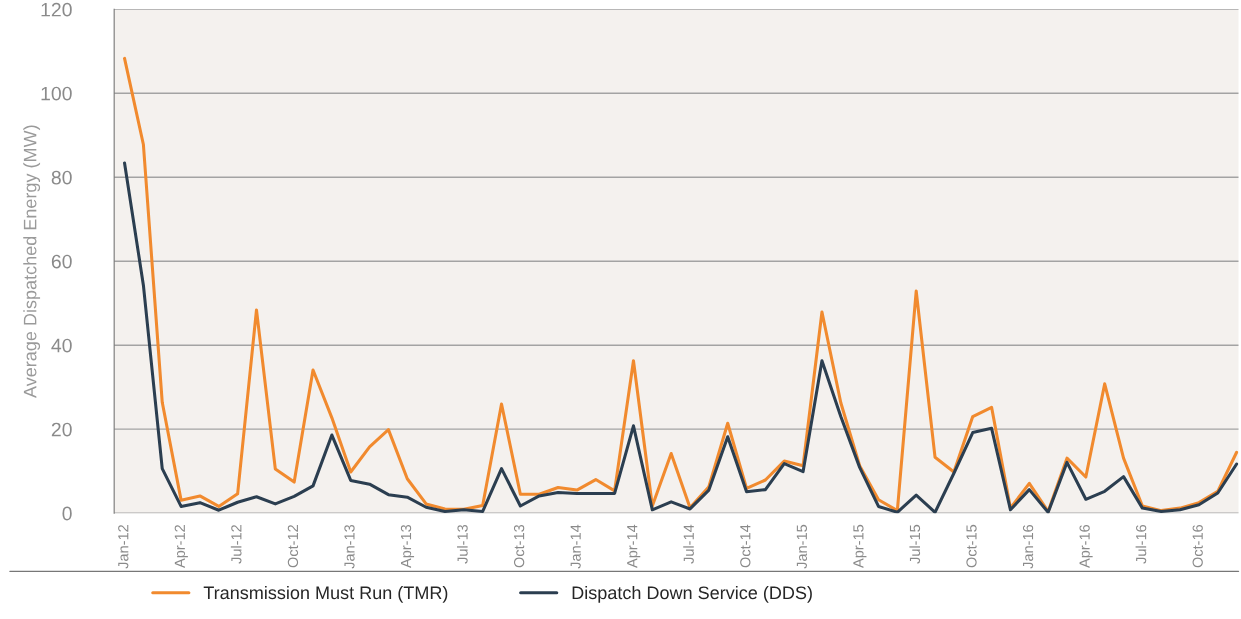  I want to click on y-tick-label: 120, so click(56, 9).